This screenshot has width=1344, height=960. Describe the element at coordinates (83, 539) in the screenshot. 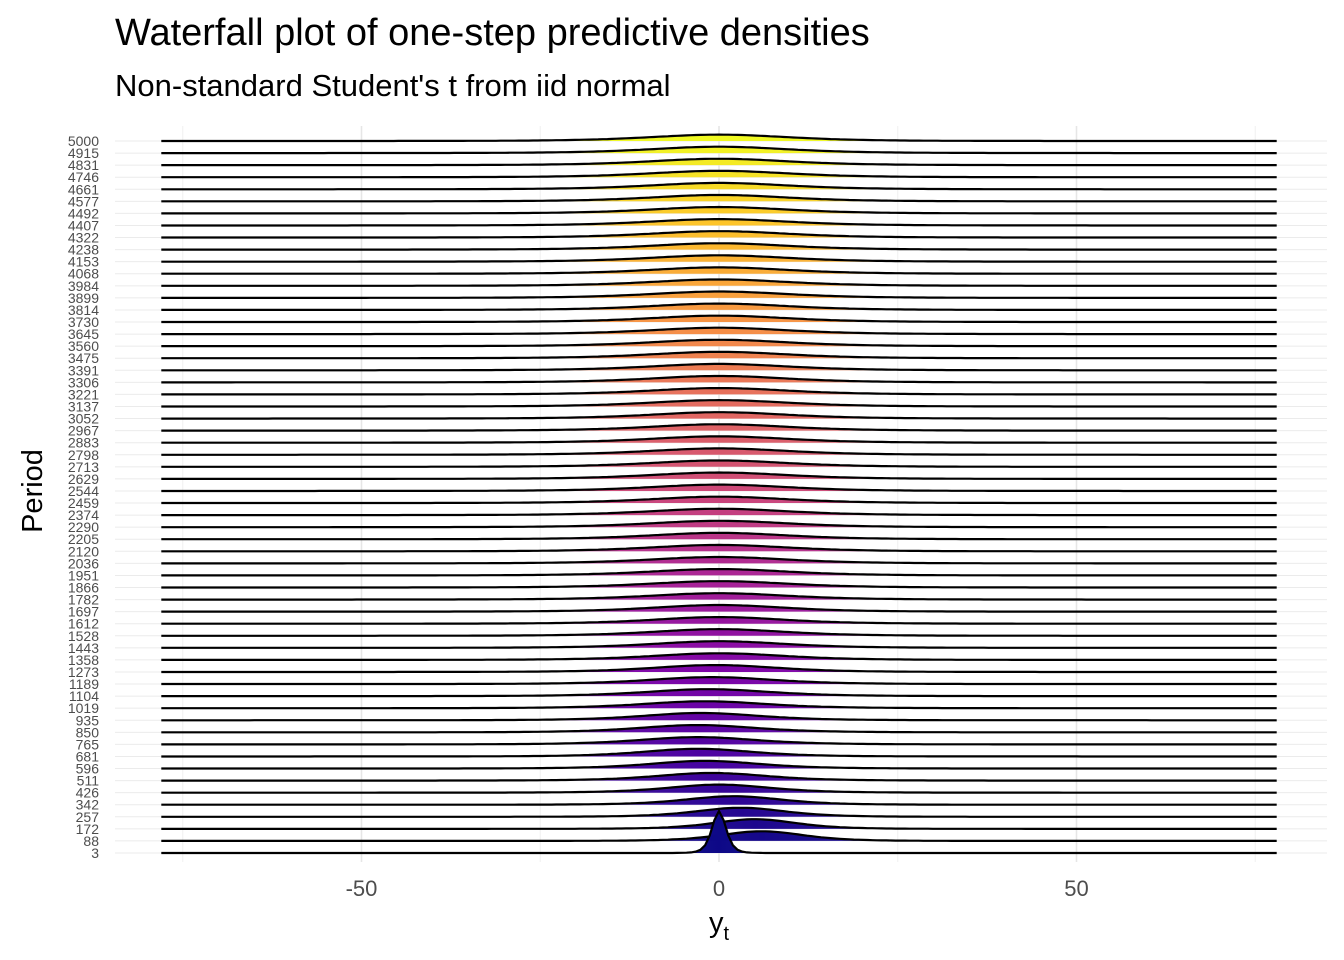

I see `y-tick-label: 2205` at that location.